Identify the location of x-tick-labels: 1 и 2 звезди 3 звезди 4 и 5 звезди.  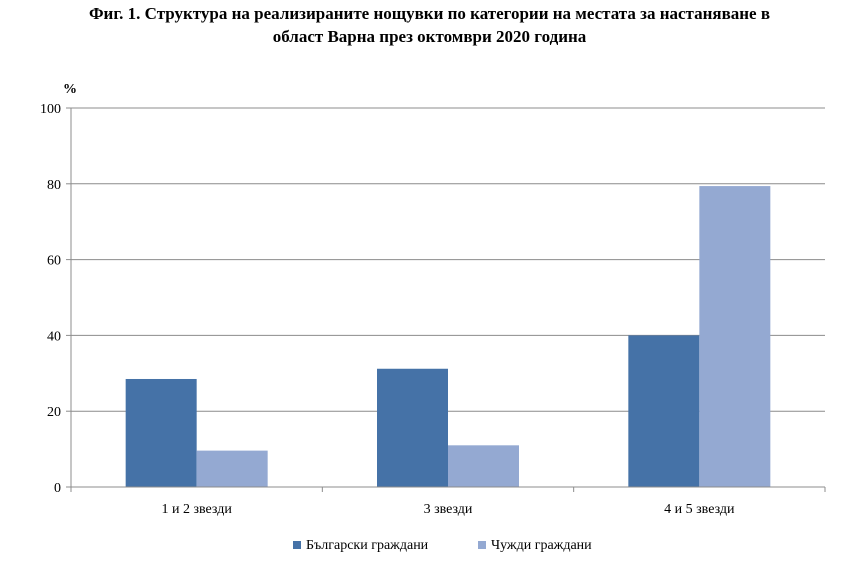
(449, 509).